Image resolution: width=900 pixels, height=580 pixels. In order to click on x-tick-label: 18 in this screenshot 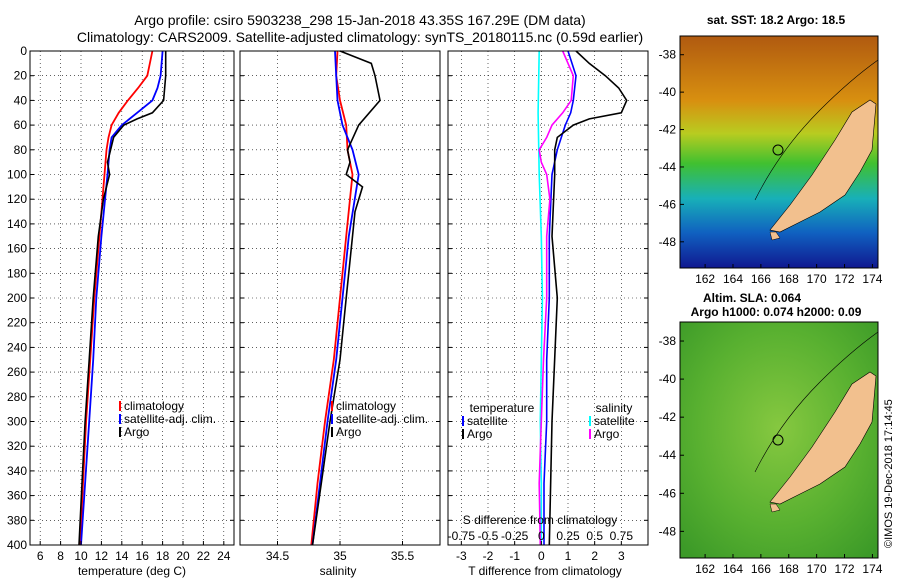, I will do `click(163, 556)`.